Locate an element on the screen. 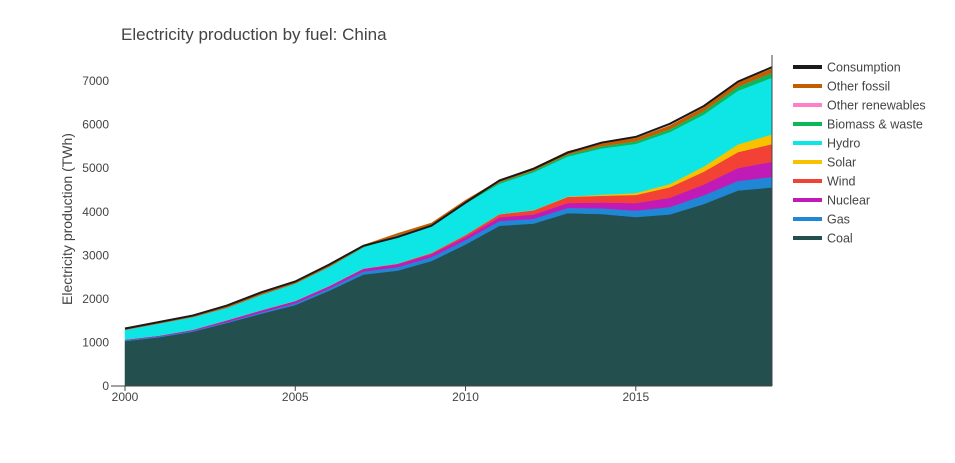 This screenshot has width=955, height=463. x-tick-label: 2005 is located at coordinates (295, 397).